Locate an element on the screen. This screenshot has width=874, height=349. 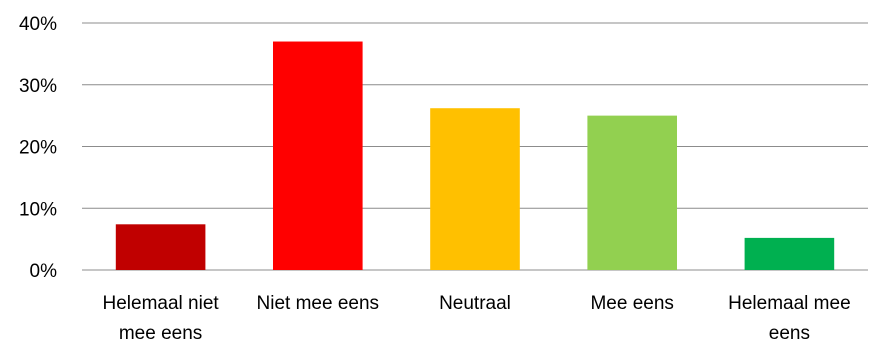
x-category-label: Mee eens is located at coordinates (631, 303).